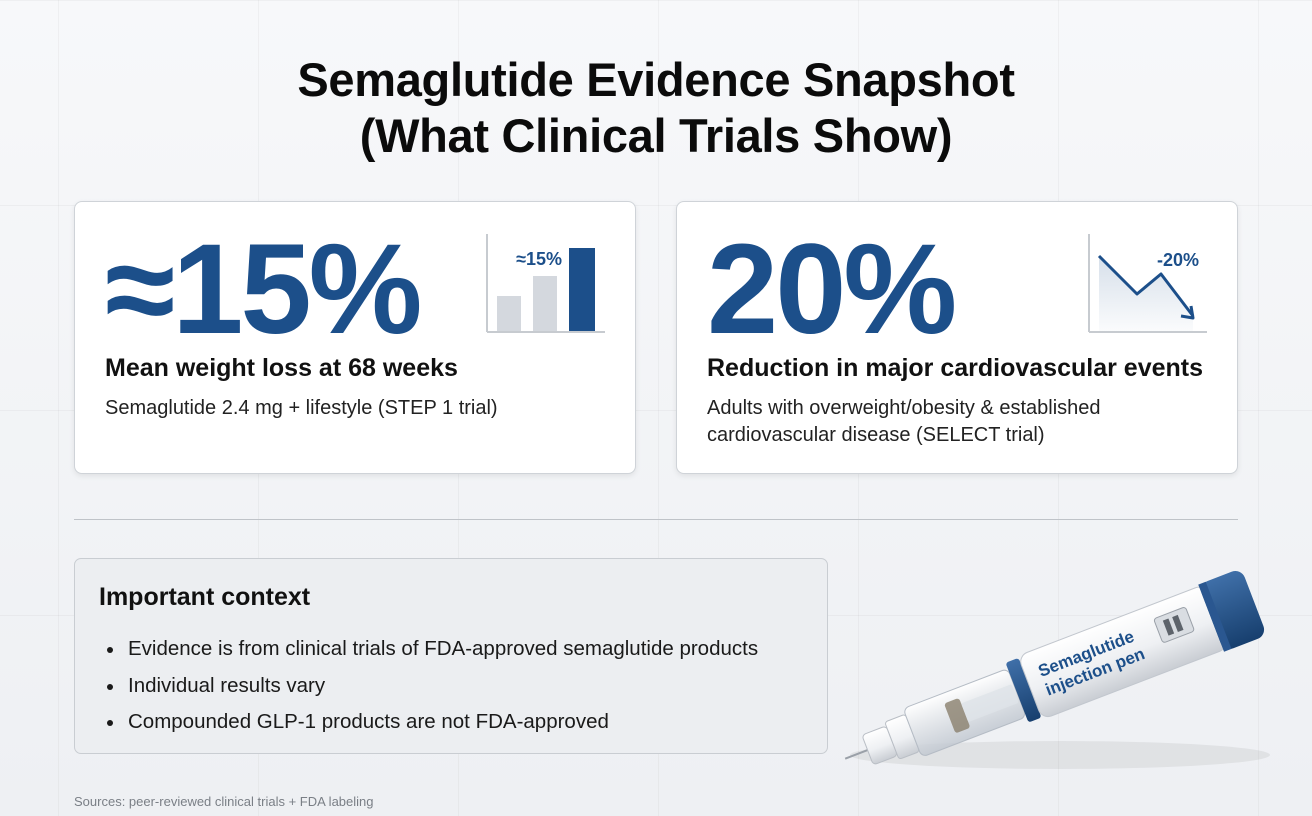 This screenshot has width=1312, height=816. I want to click on weight-loss-heading: Mean weight loss at 68 weeks, so click(281, 368).